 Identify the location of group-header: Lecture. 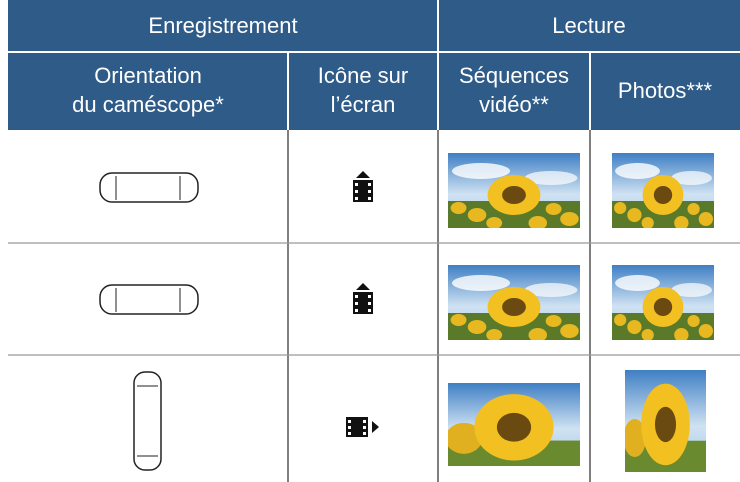
(588, 25).